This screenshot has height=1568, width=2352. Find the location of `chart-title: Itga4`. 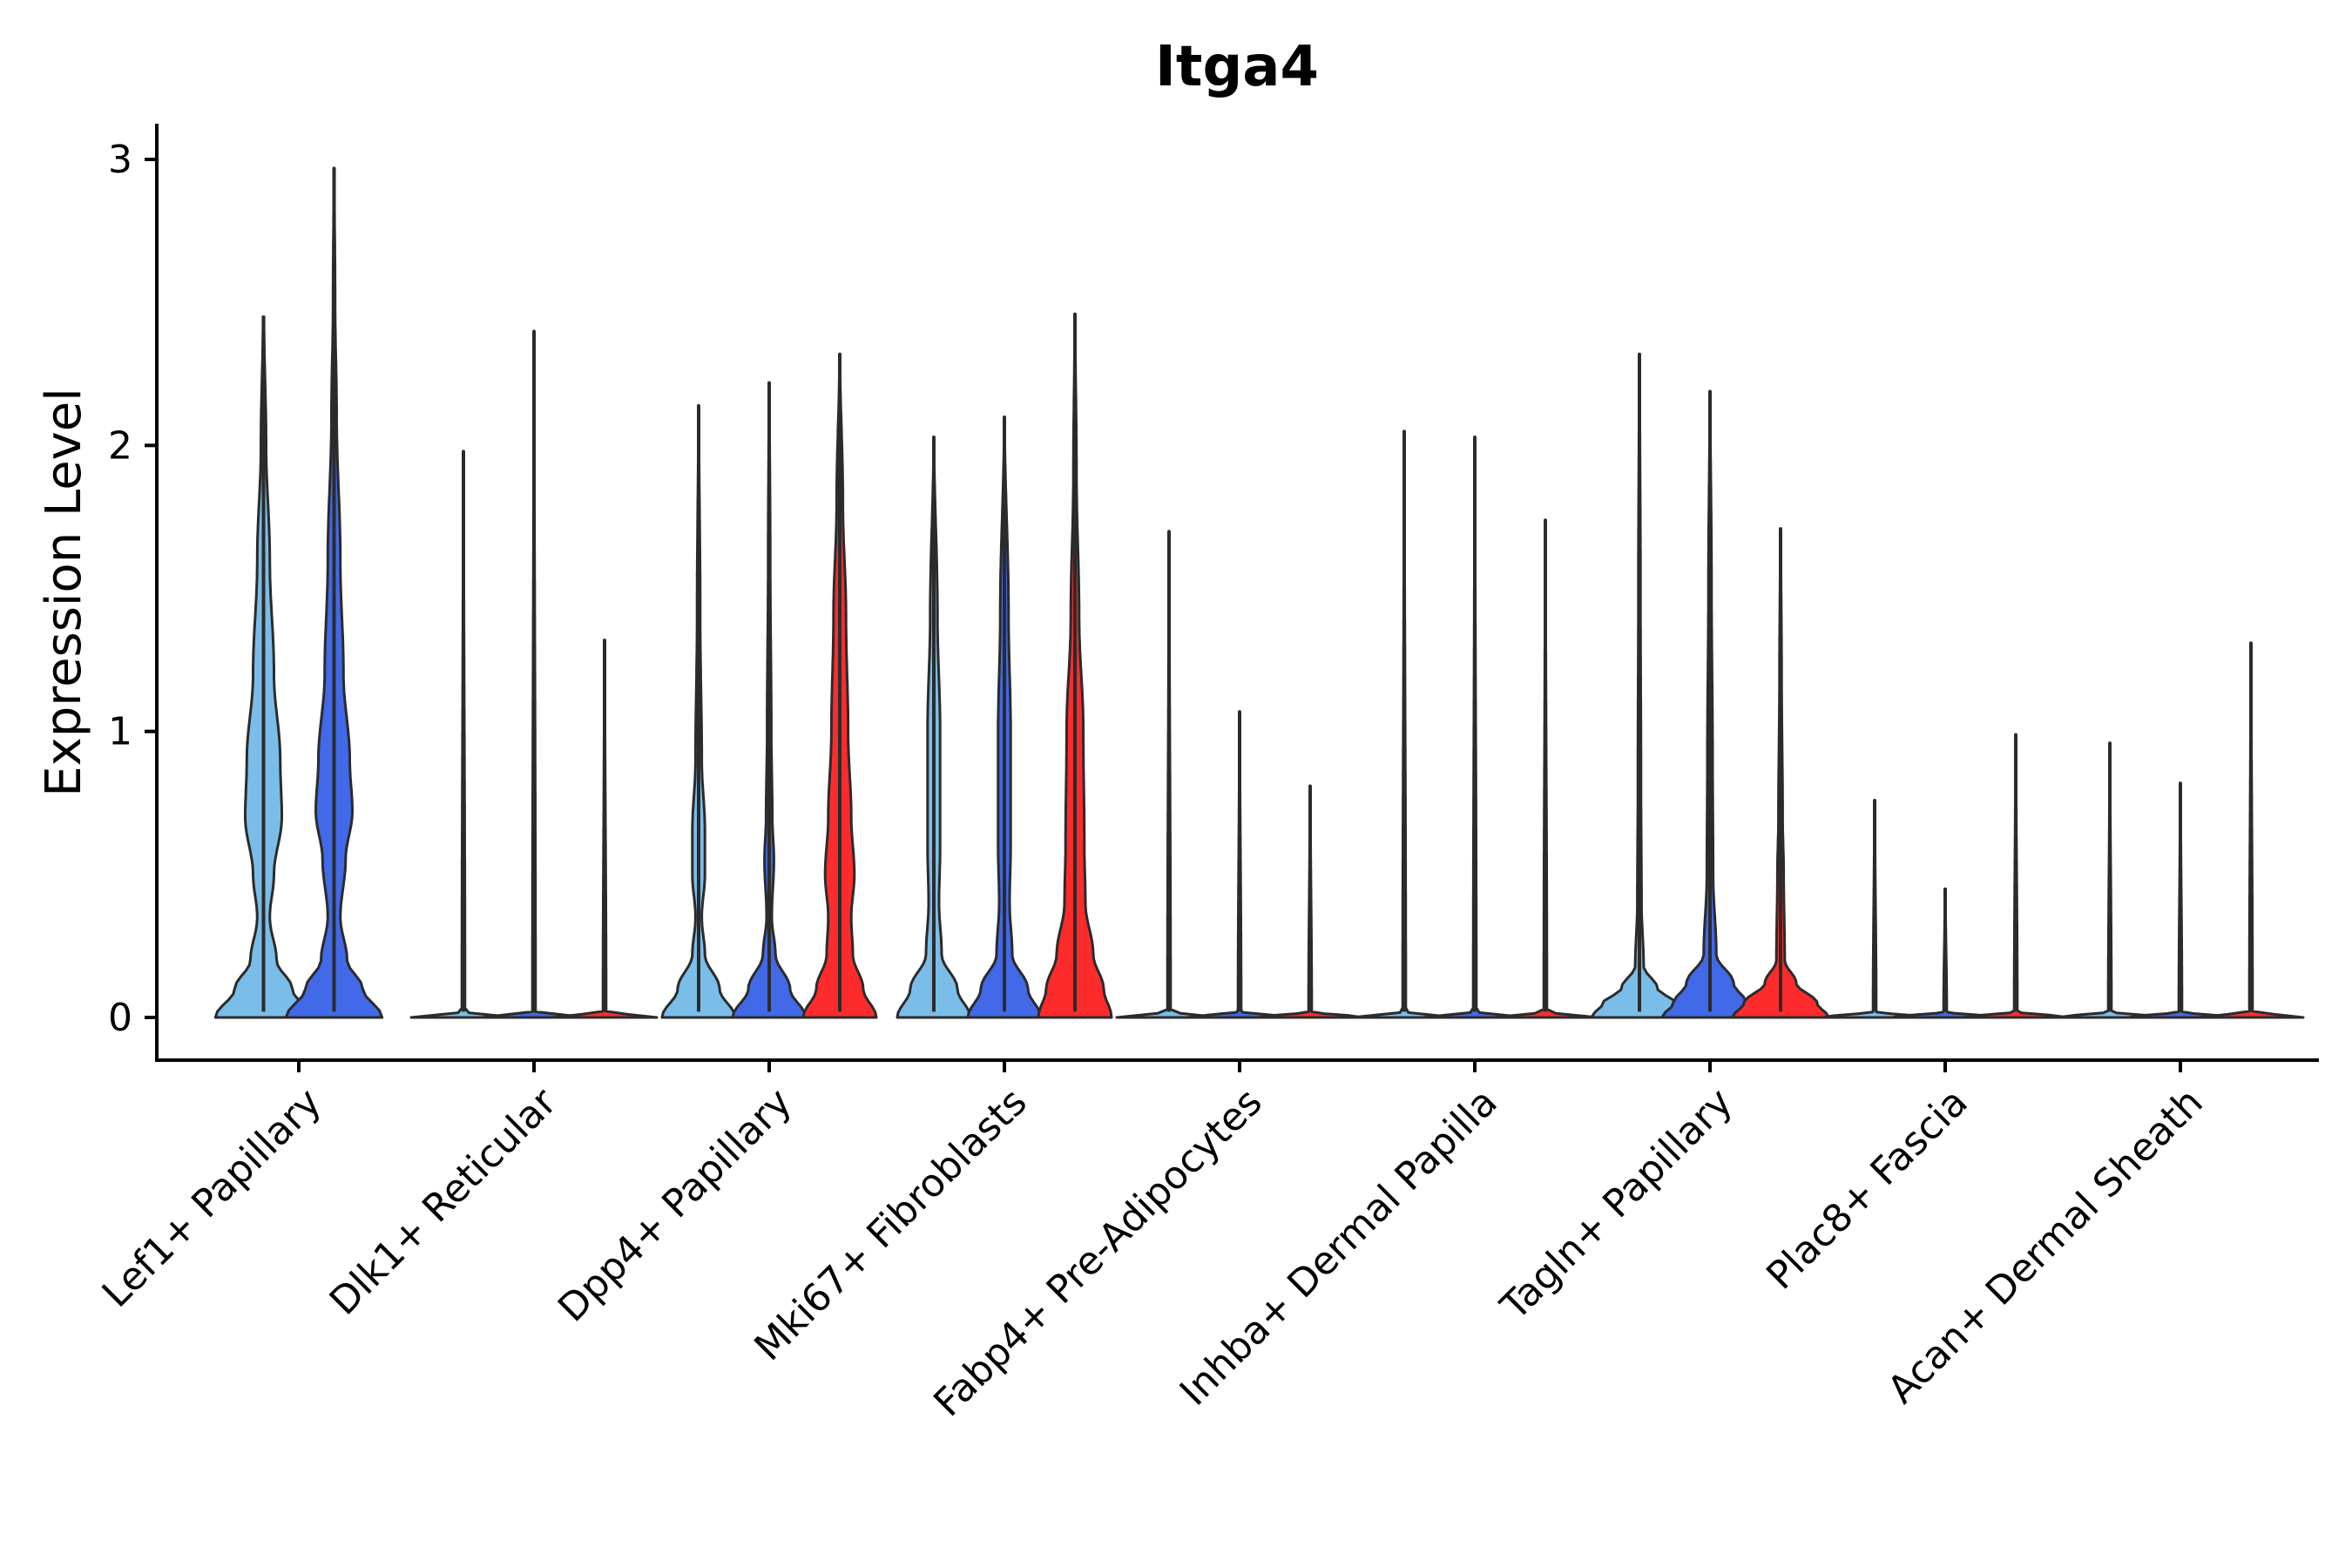

chart-title: Itga4 is located at coordinates (1237, 67).